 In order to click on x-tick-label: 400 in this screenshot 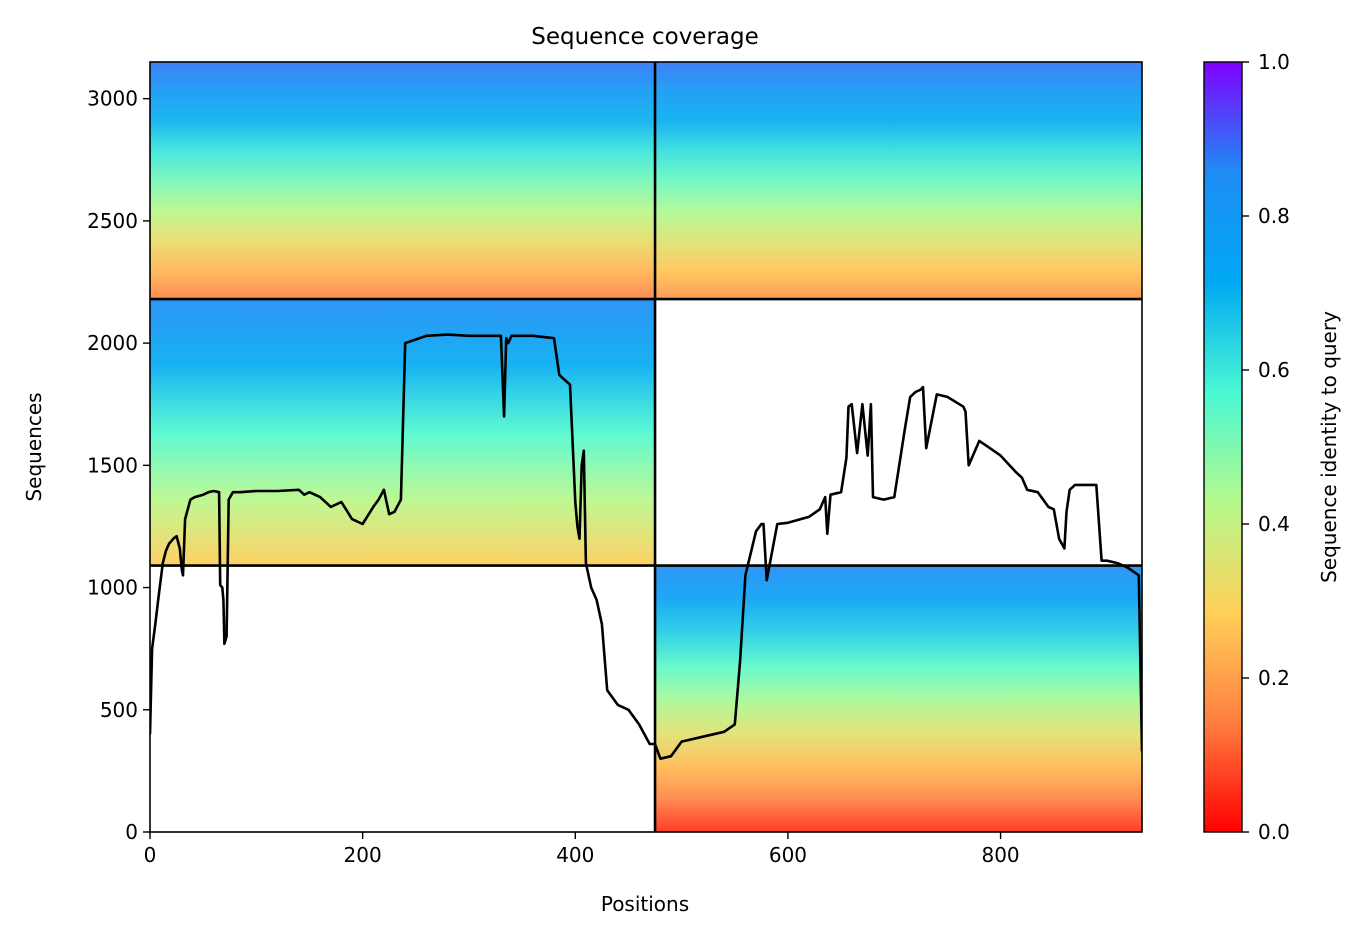, I will do `click(575, 855)`.